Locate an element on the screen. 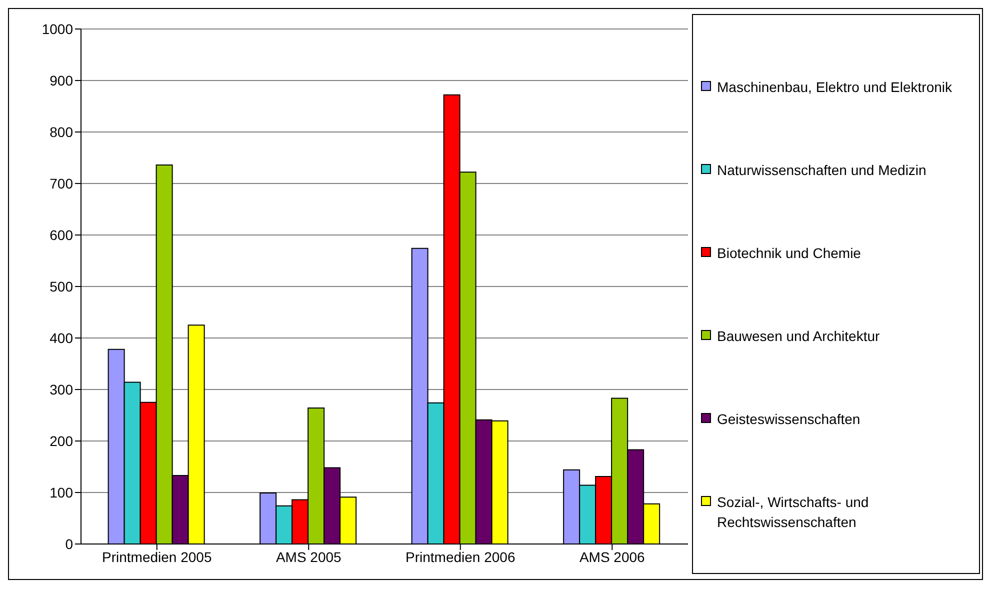 This screenshot has width=992, height=590. x-tick-label: AMS 2005 is located at coordinates (309, 556).